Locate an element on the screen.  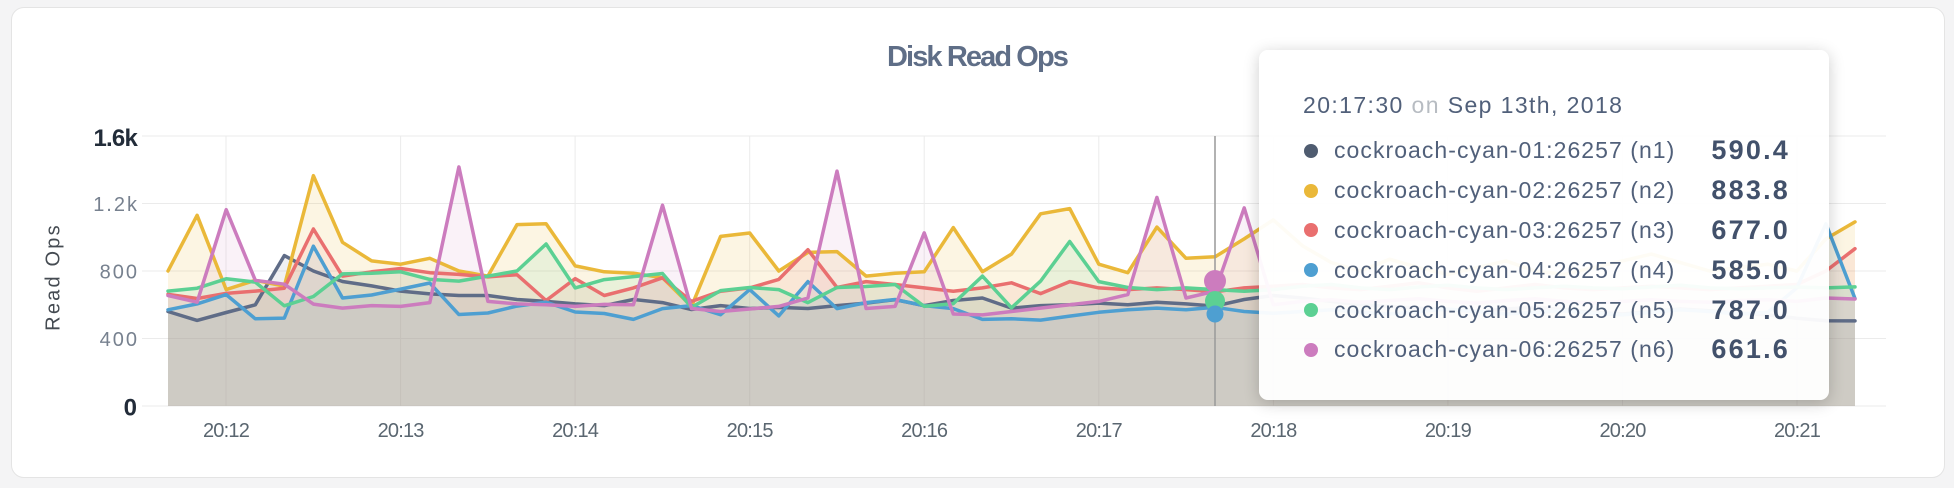
svg-text: 800 is located at coordinates (119, 272).